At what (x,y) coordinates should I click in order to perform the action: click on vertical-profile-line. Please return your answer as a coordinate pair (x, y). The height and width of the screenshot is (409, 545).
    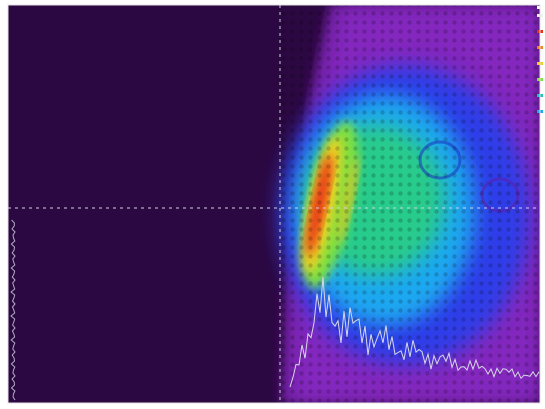
    Looking at the image, I should click on (13, 310).